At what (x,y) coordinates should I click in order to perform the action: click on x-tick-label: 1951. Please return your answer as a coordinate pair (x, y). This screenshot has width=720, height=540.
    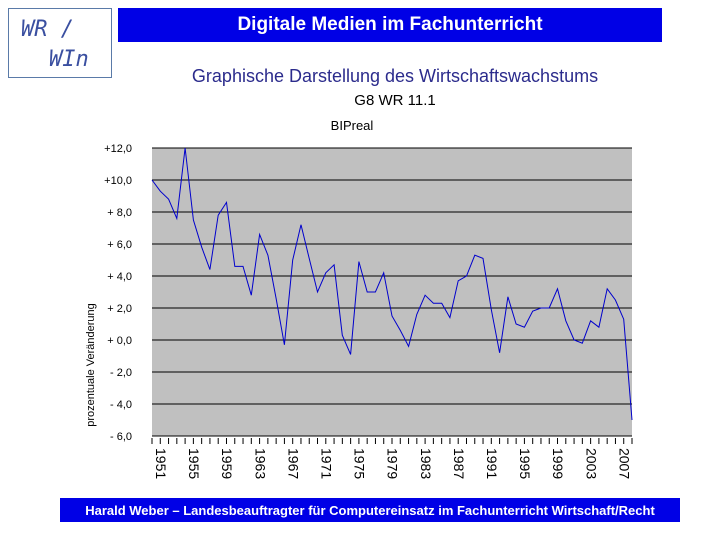
    Looking at the image, I should click on (161, 463).